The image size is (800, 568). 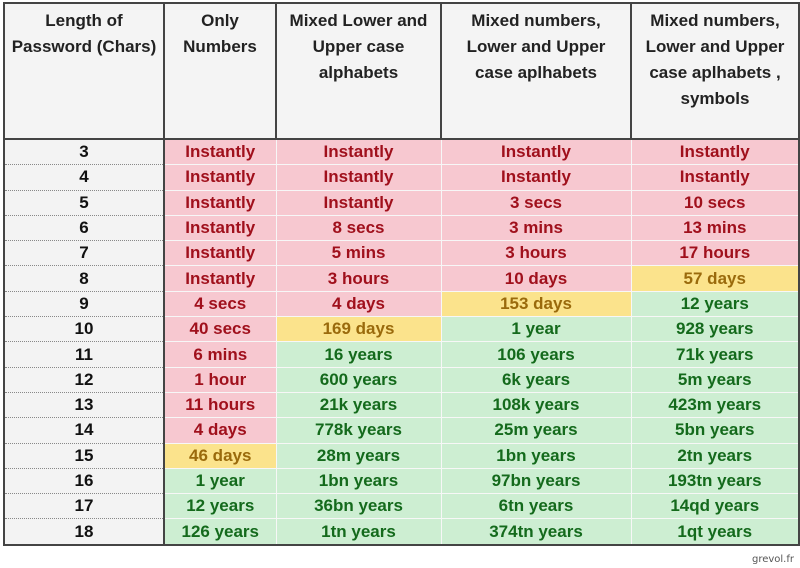 I want to click on header-only-numbers: Only Numbers, so click(x=220, y=71).